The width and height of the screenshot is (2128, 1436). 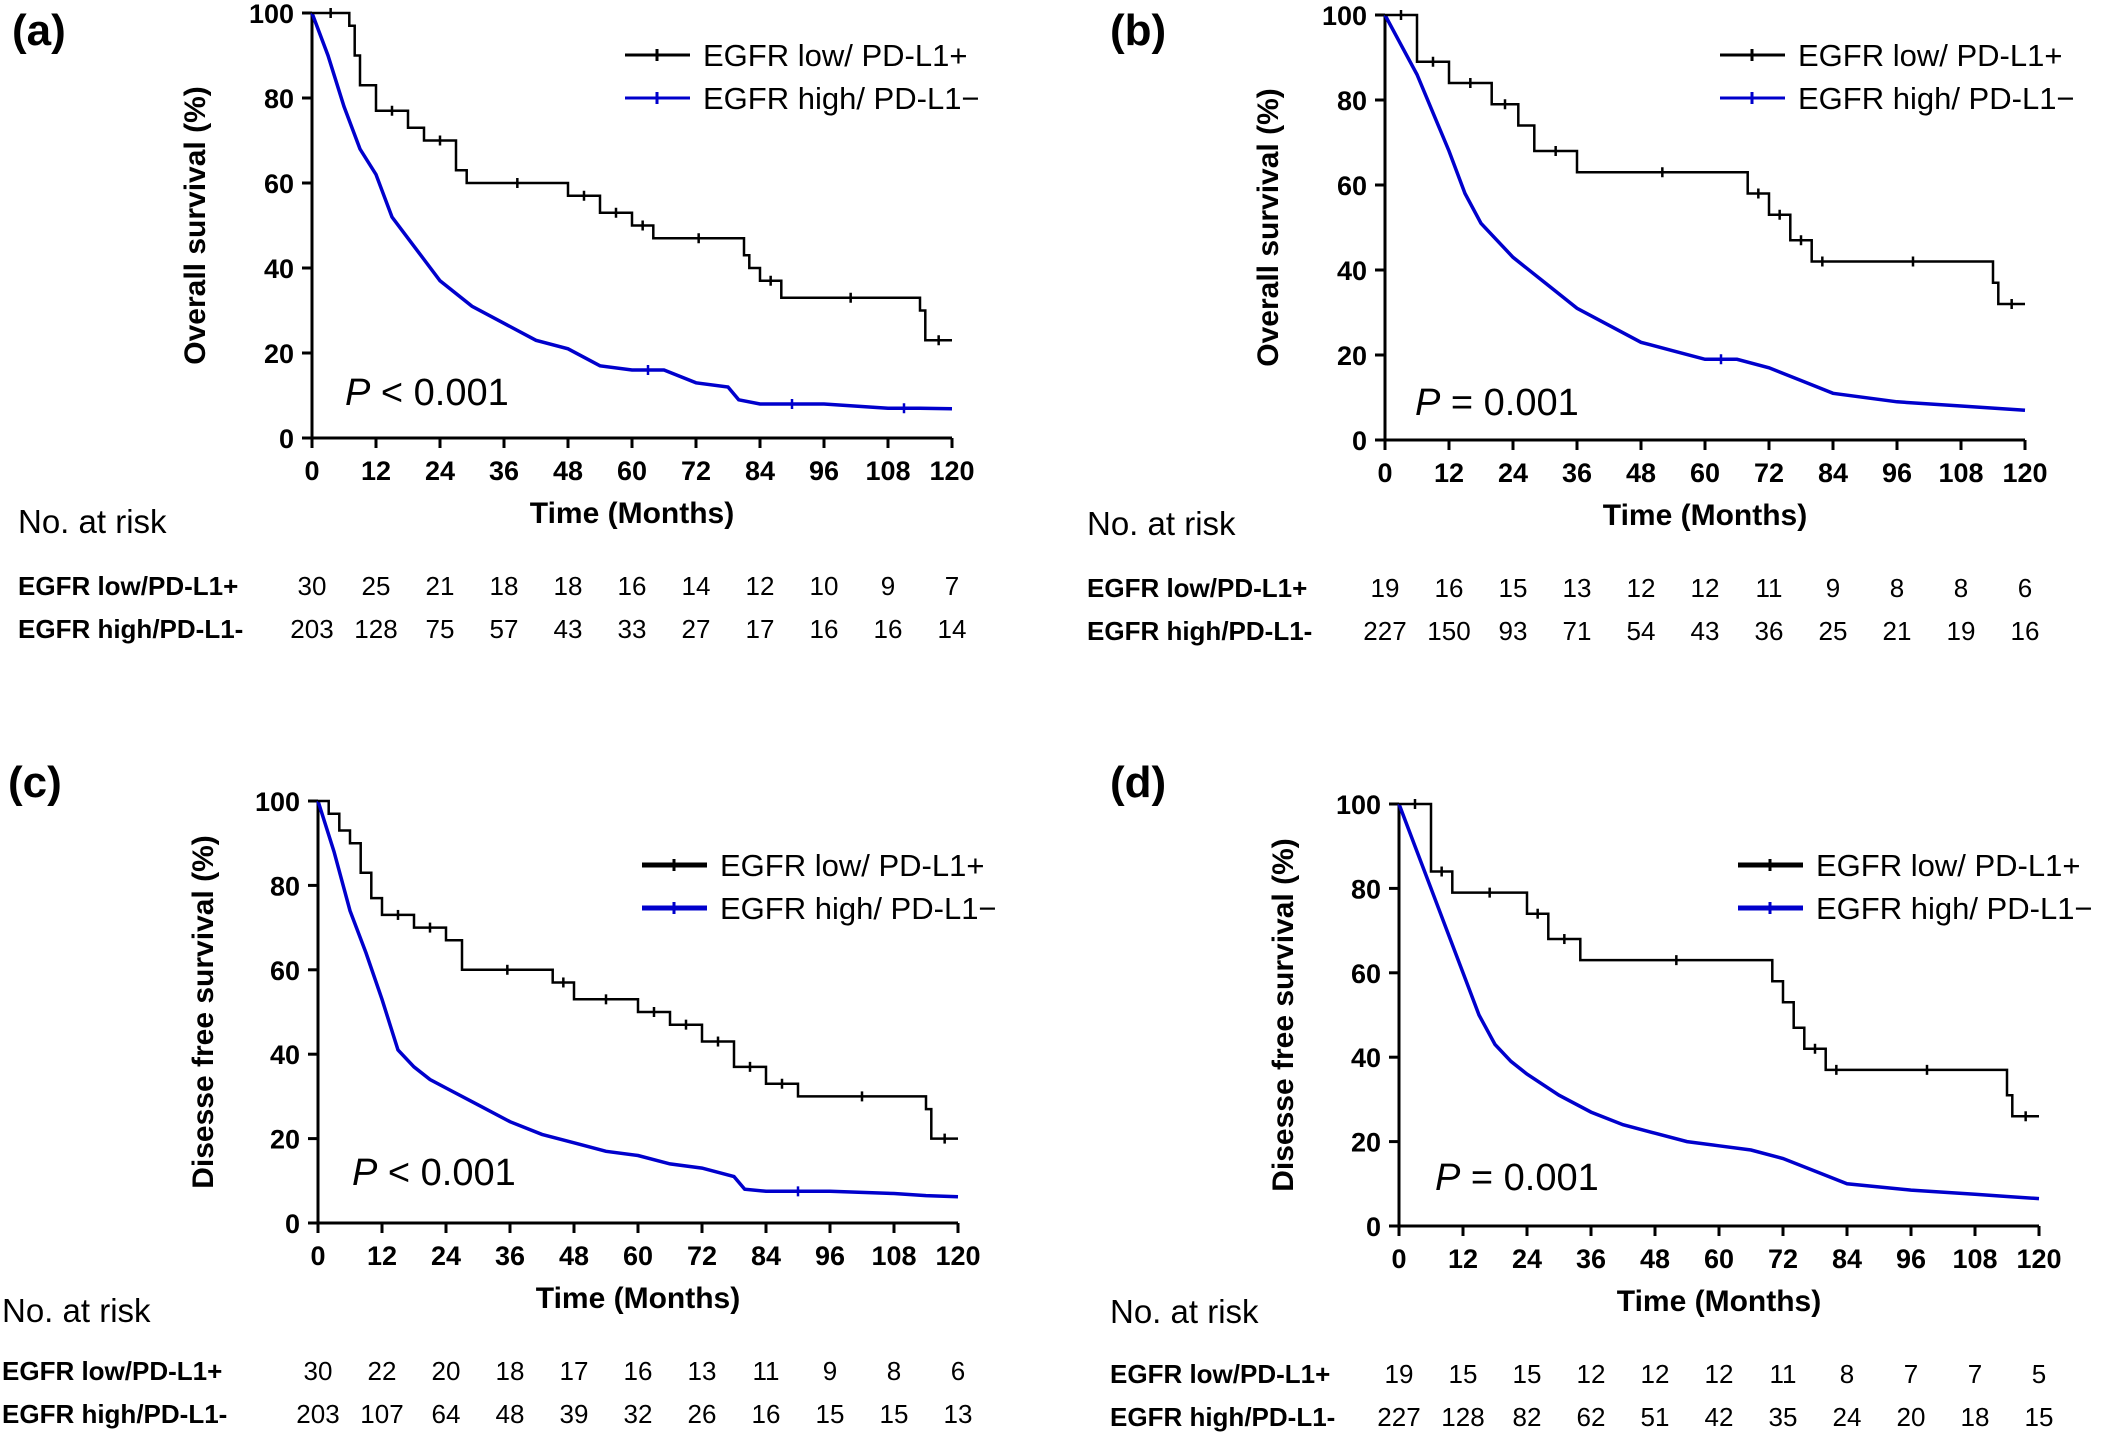 What do you see at coordinates (1366, 1058) in the screenshot?
I see `y-tick-label: 40` at bounding box center [1366, 1058].